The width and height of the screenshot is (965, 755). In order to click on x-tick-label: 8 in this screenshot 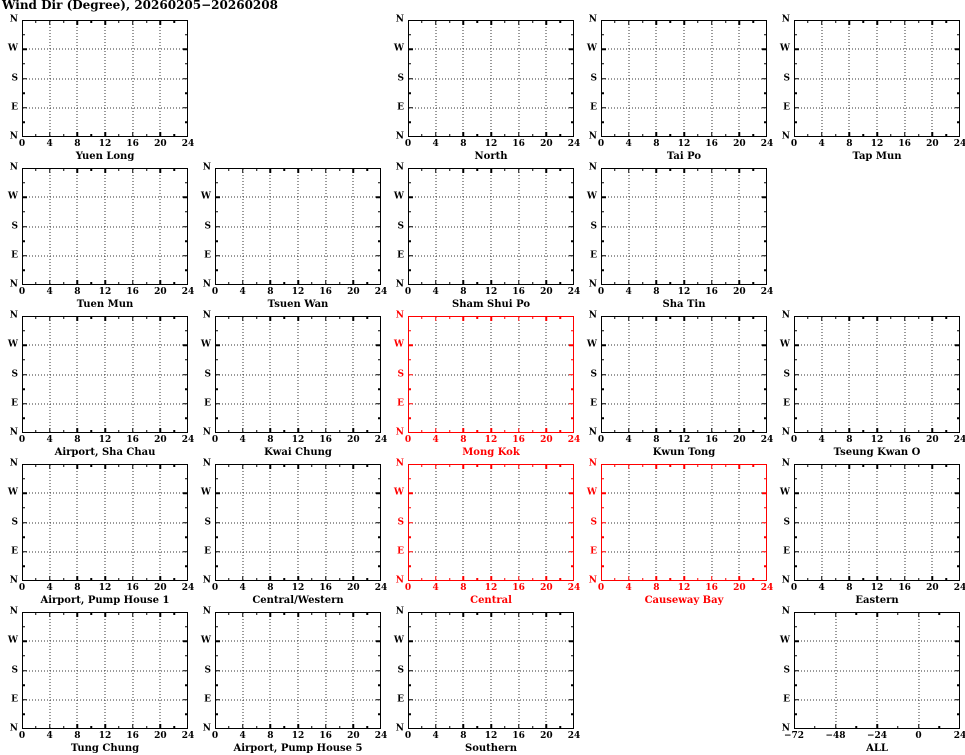, I will do `click(463, 292)`.